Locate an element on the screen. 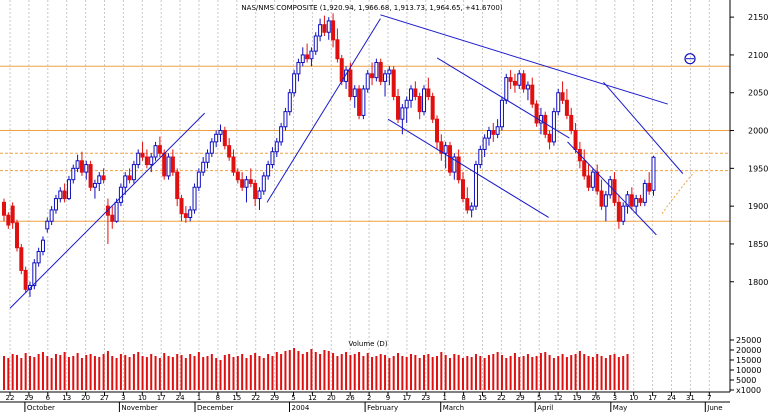  volume-bars is located at coordinates (316, 369).